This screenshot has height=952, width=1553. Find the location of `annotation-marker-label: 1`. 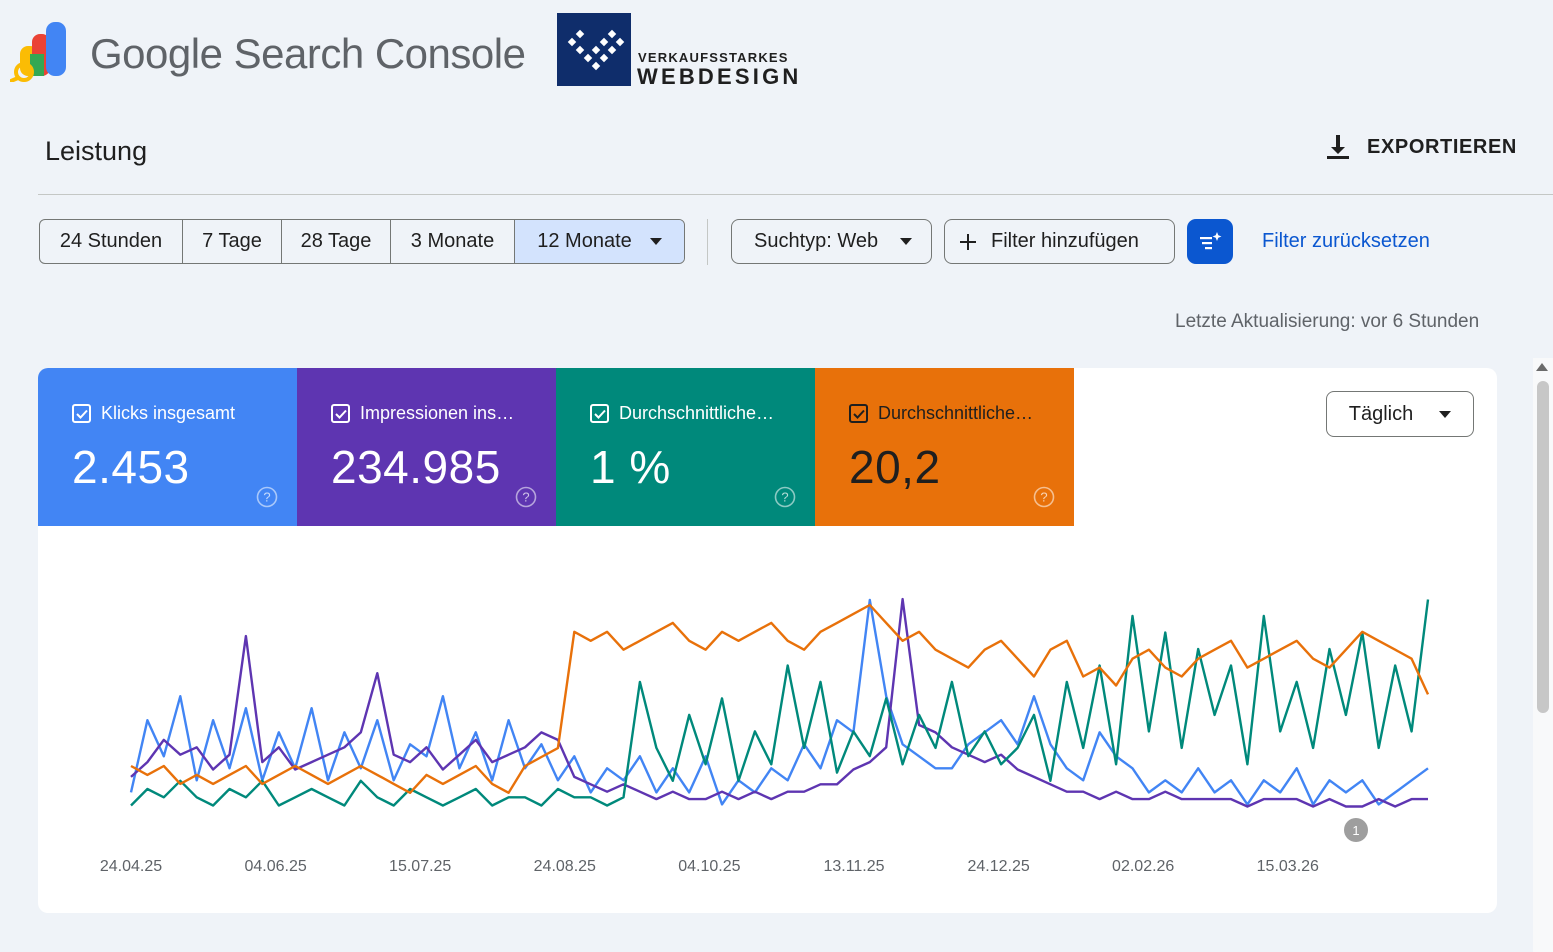

annotation-marker-label: 1 is located at coordinates (1355, 830).